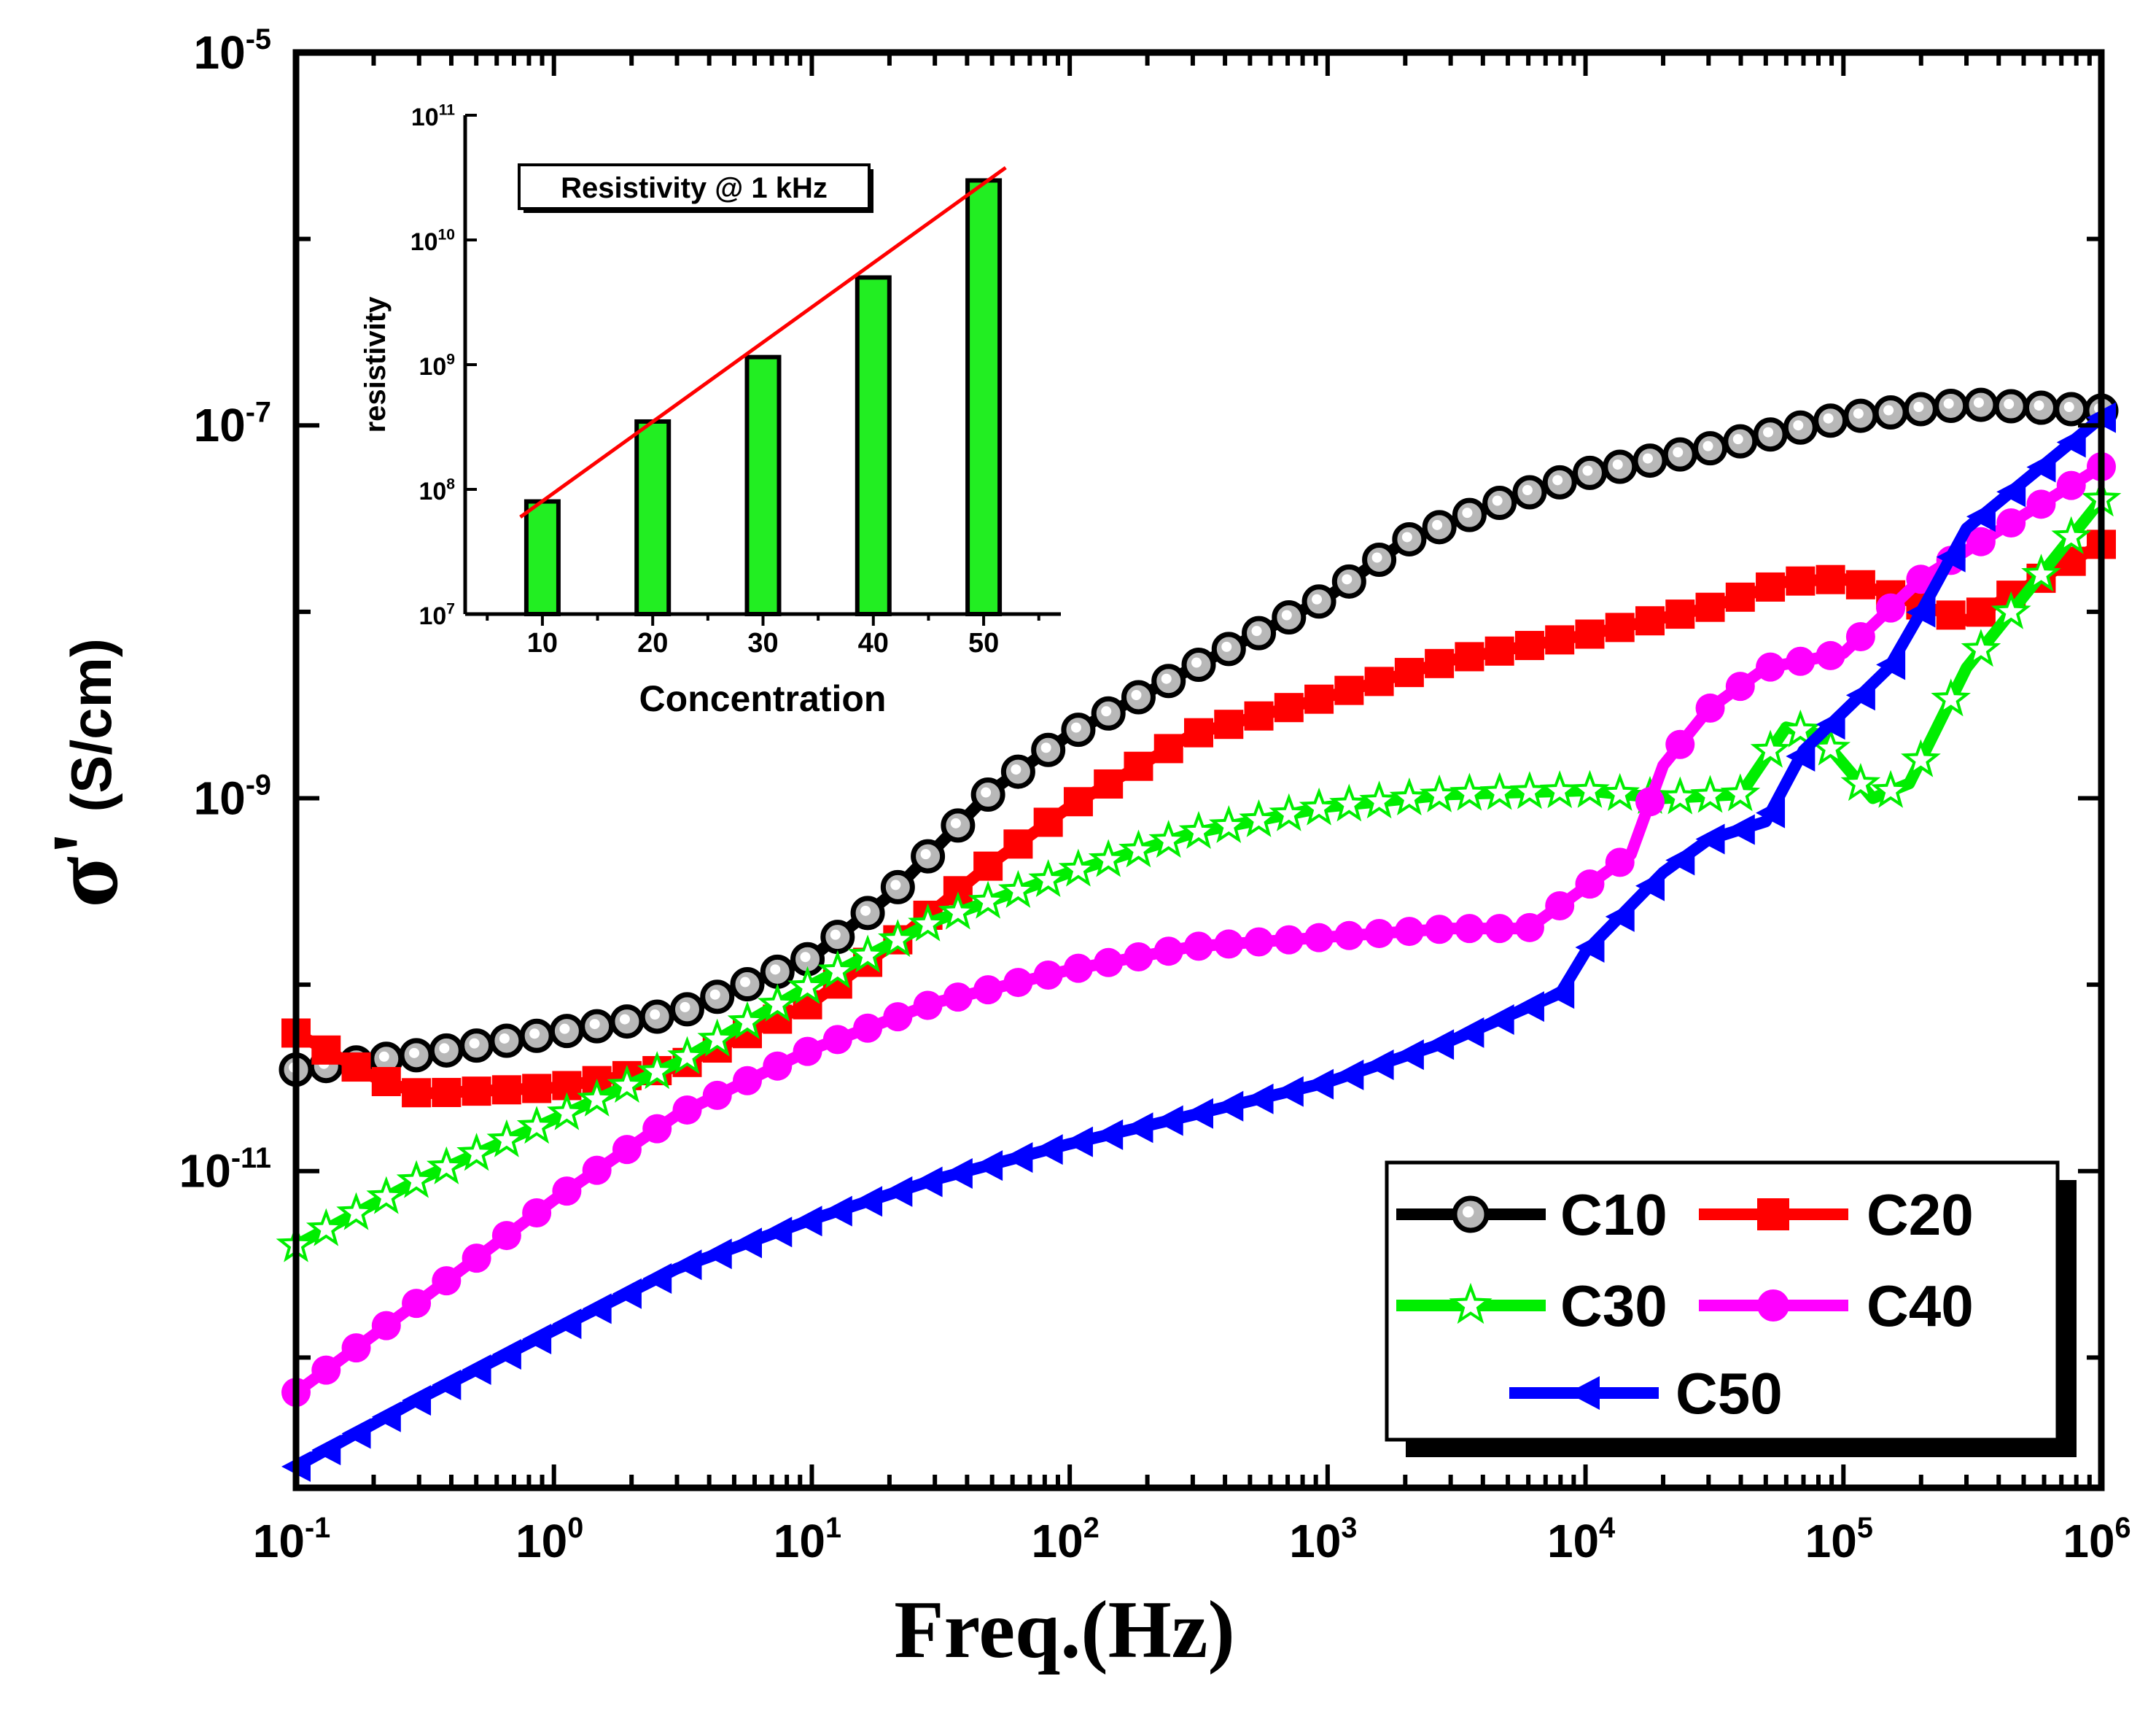 This screenshot has height=1719, width=2156. What do you see at coordinates (279, 1541) in the screenshot?
I see `x-tick-label-base: 10` at bounding box center [279, 1541].